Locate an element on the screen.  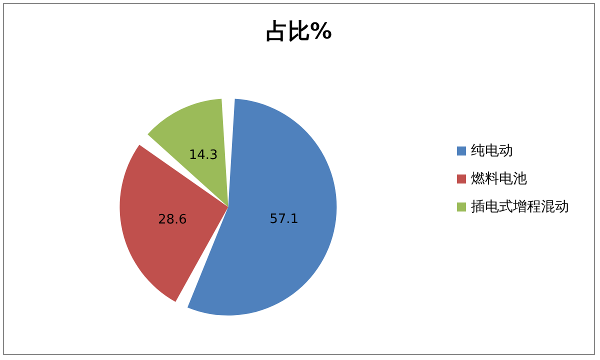
legend-label: 纯电动 is located at coordinates (492, 151).